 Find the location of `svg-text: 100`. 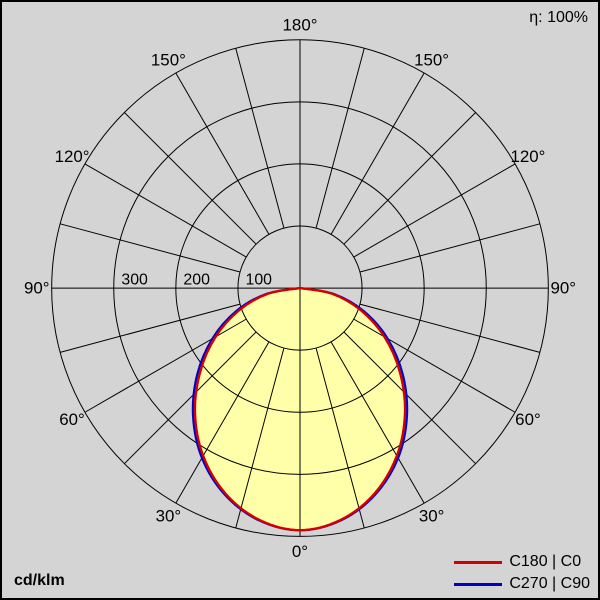

svg-text: 100 is located at coordinates (259, 280).